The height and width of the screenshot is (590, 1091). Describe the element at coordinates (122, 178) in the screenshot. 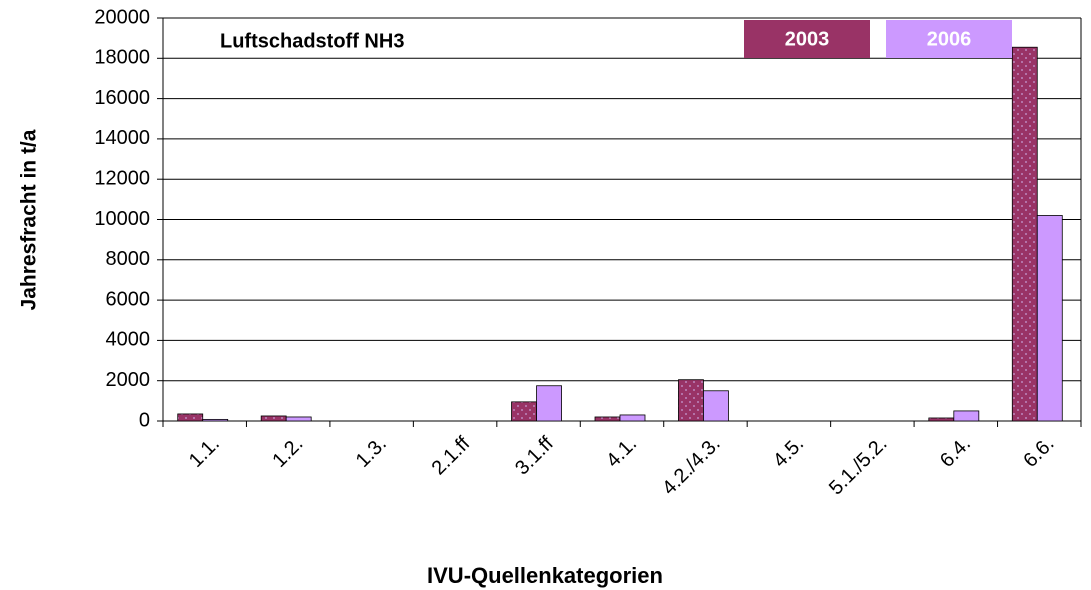

I see `y-tick-label: 12000` at that location.